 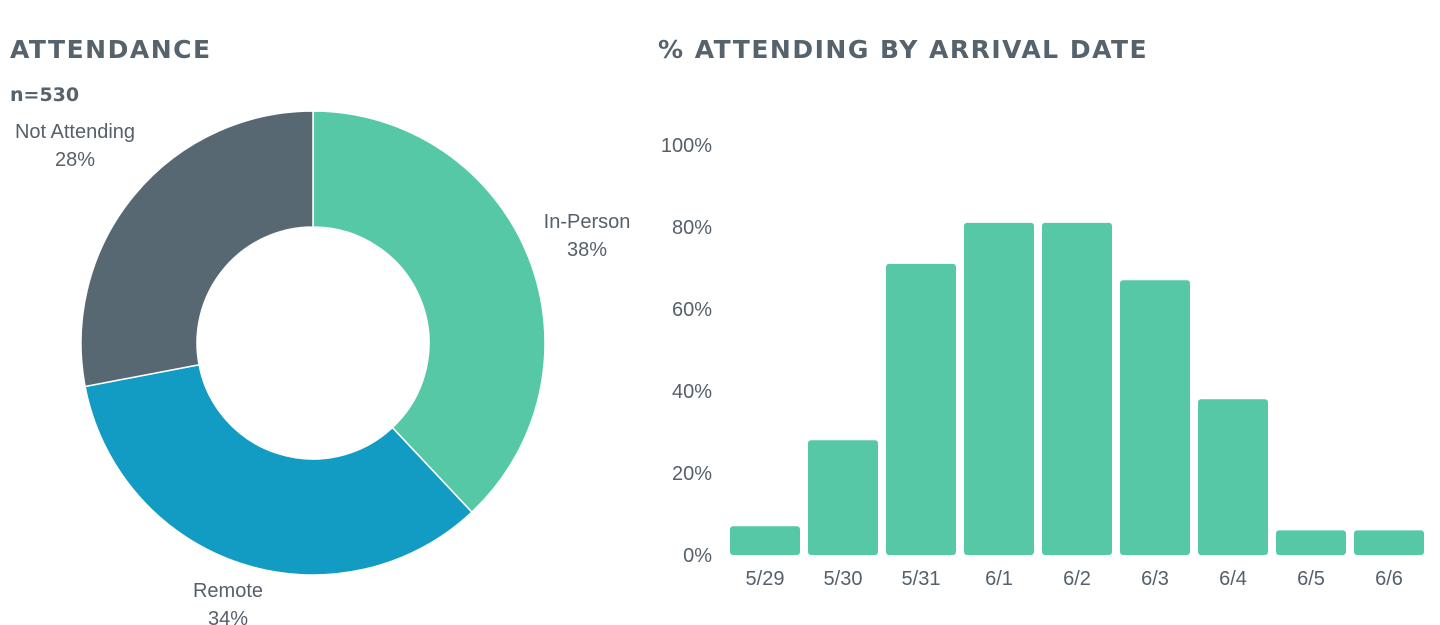 I want to click on x-tick-label: 6/5, so click(x=1311, y=579).